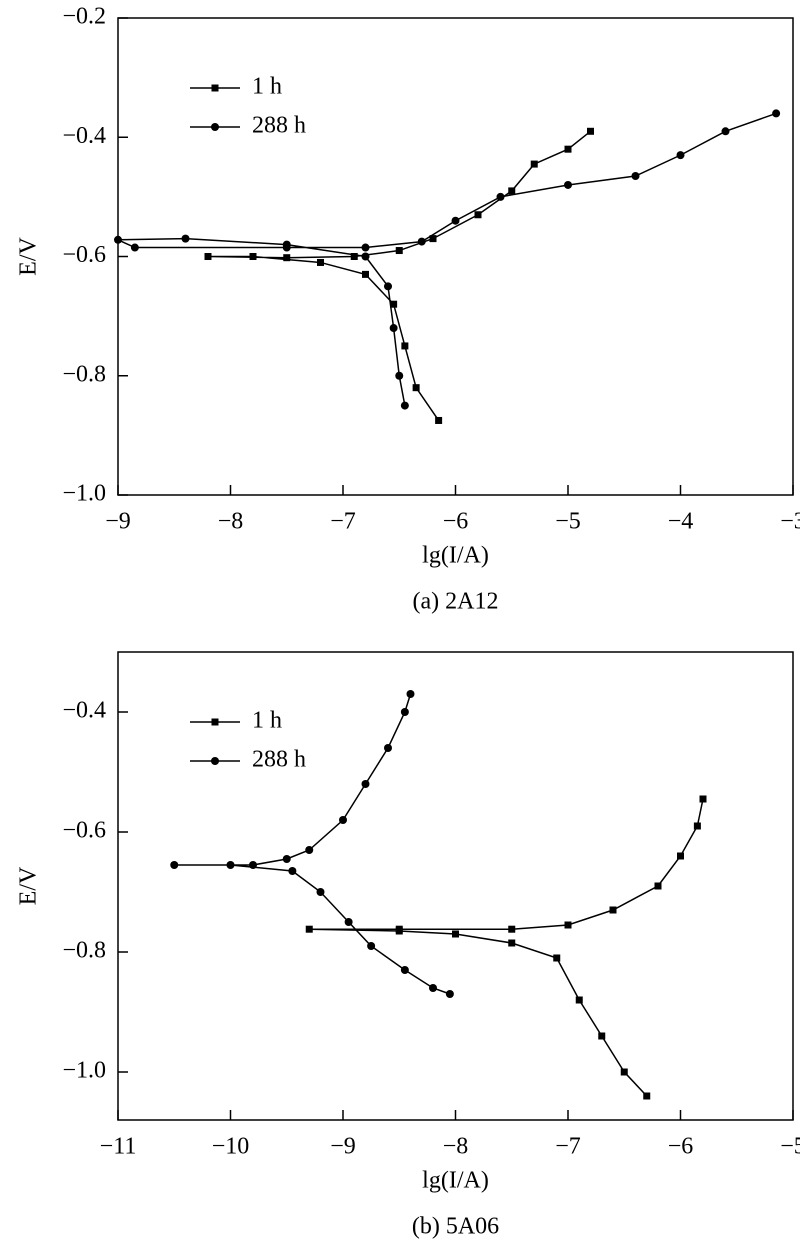  I want to click on subtitle: (a) 2A12, so click(456, 602).